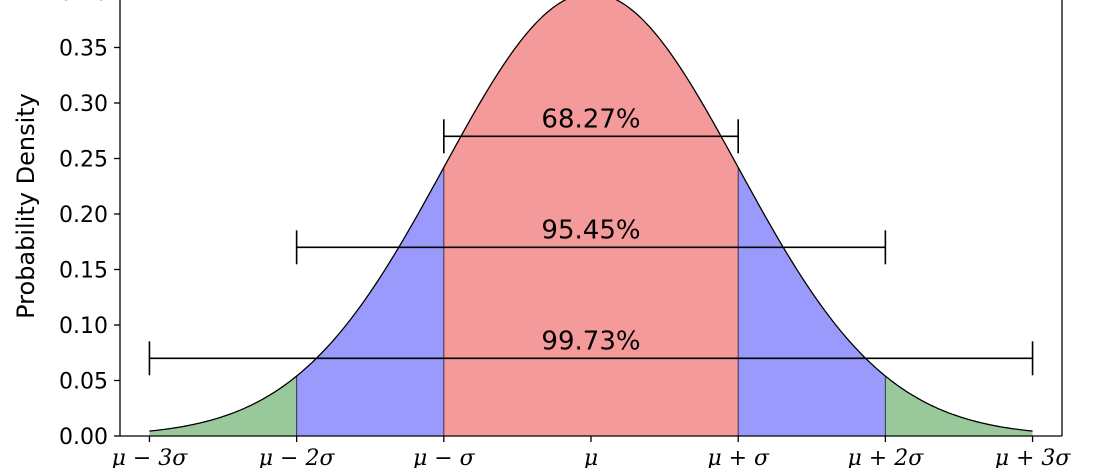  I want to click on y-tick-label: 0.35, so click(83, 49).